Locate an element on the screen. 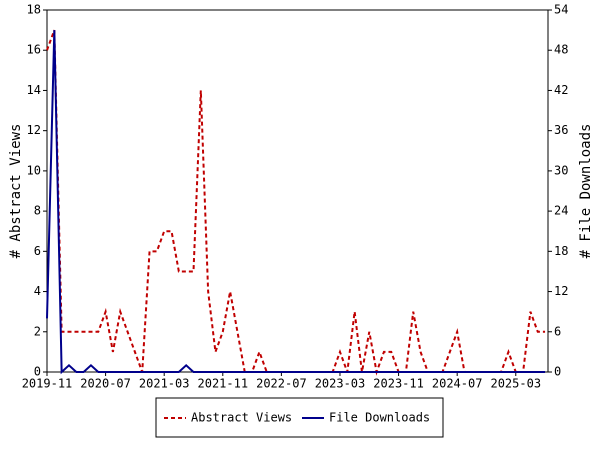 Image resolution: width=600 pixels, height=450 pixels. x-tick-label: 2021-11 is located at coordinates (223, 384).